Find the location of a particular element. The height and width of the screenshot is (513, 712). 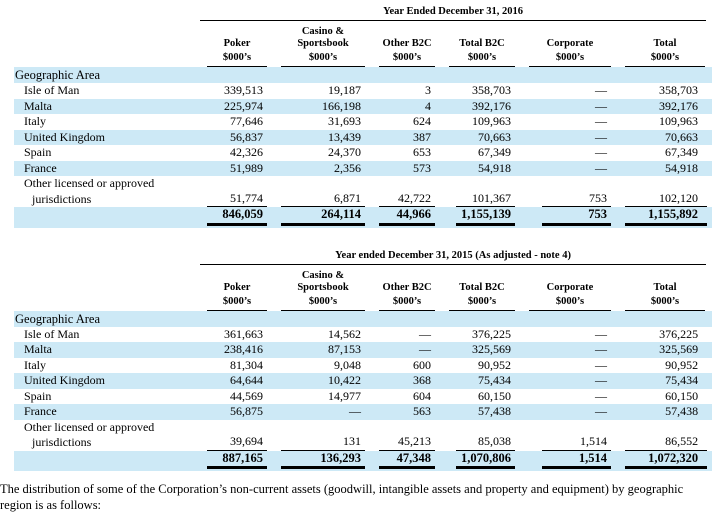

cell-value: 166,198 is located at coordinates (323, 107).